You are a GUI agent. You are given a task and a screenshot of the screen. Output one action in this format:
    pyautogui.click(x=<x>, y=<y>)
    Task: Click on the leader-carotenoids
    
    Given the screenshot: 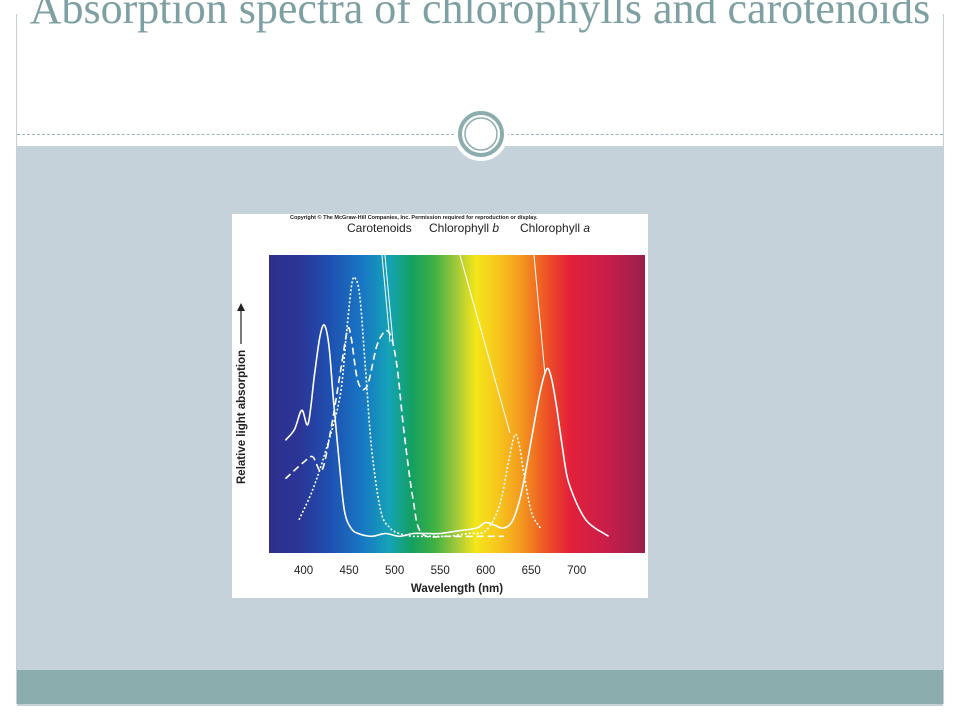 What is the action you would take?
    pyautogui.click(x=385, y=288)
    